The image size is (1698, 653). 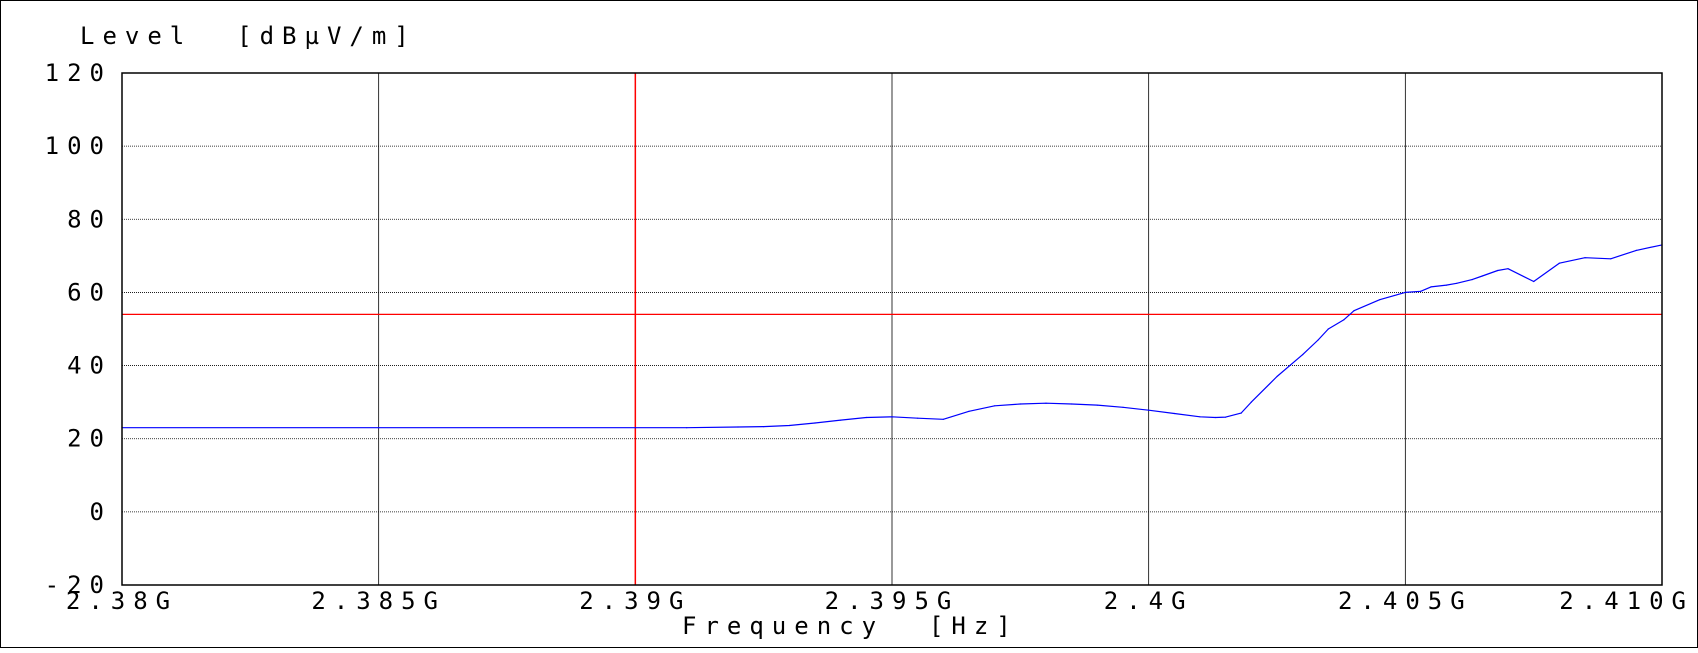 What do you see at coordinates (892, 601) in the screenshot?
I see `x-tick-label: 2.395G` at bounding box center [892, 601].